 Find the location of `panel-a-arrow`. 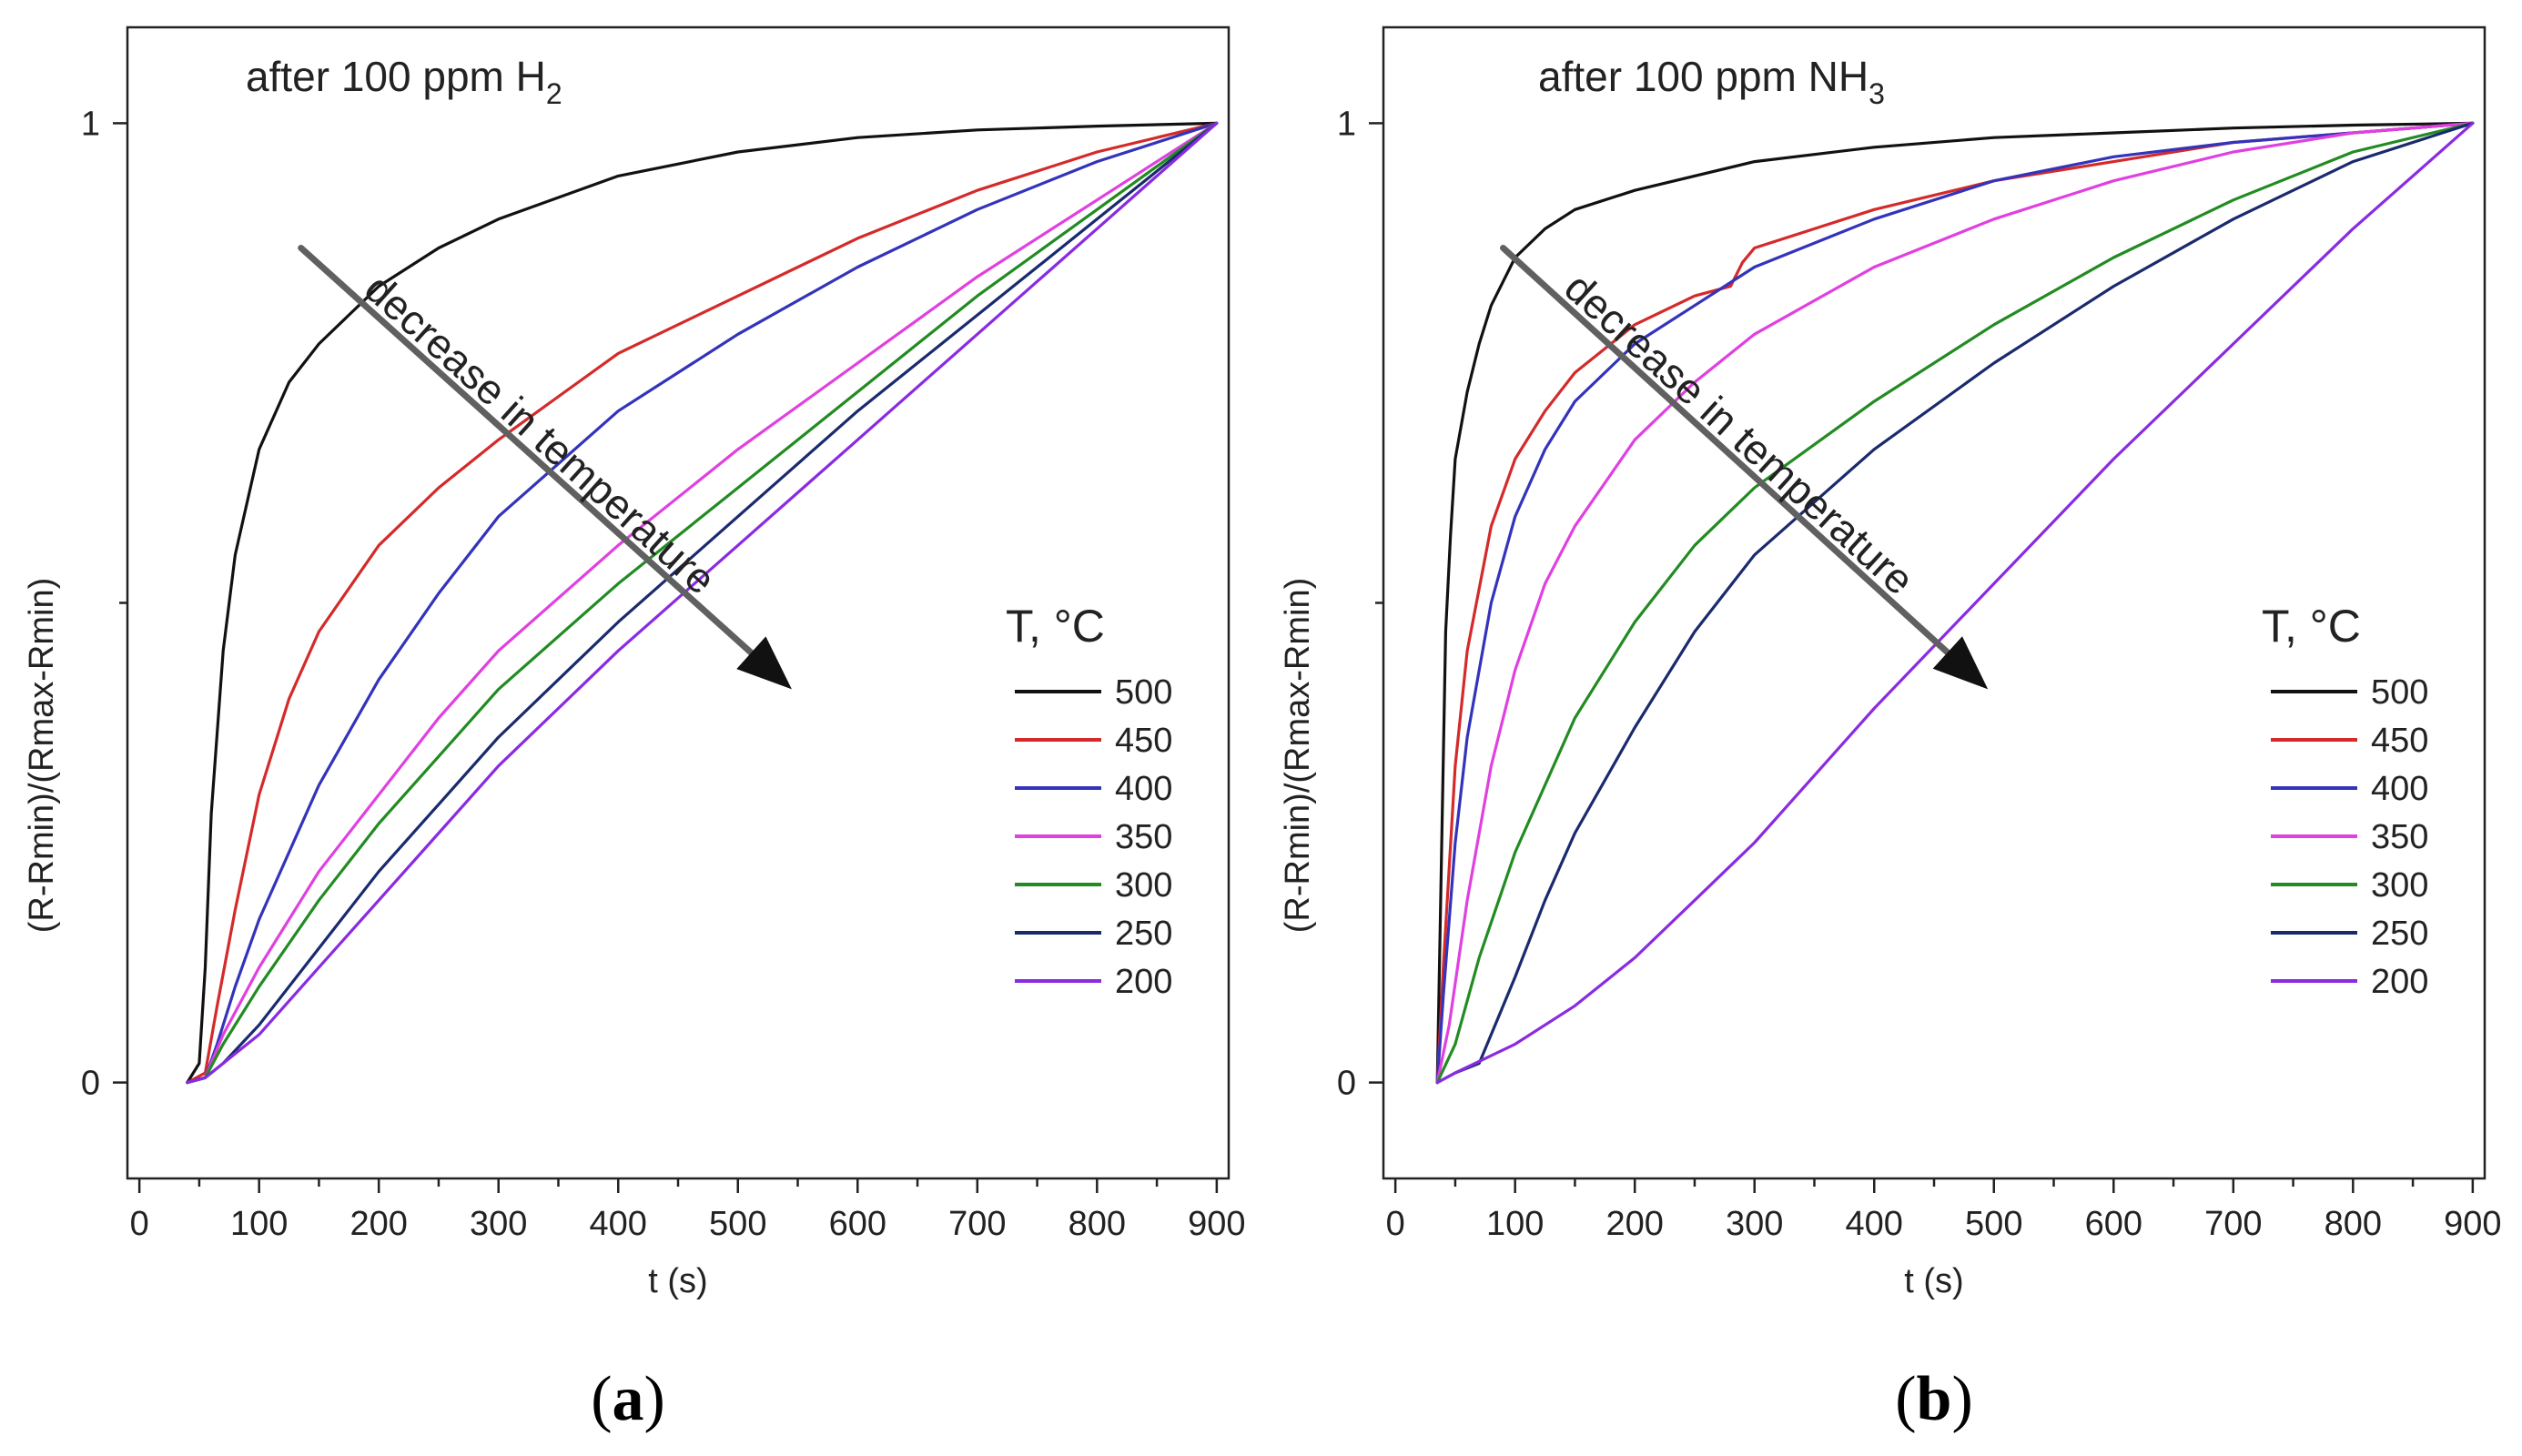

panel-a-arrow is located at coordinates (545, 467).